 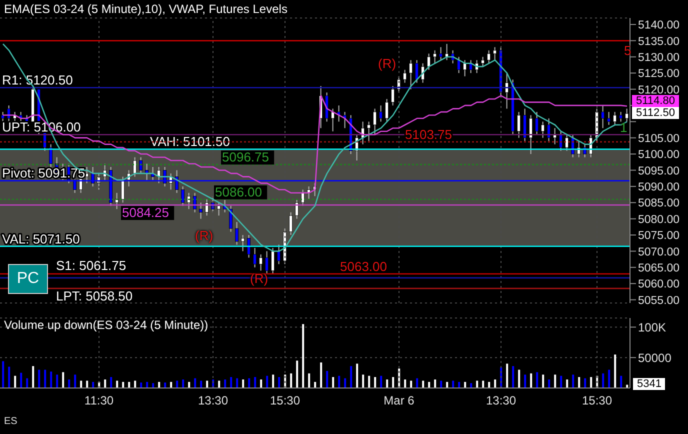 I want to click on chart-title: EMA(ES 03-24 (5 Minute),10), VWAP, Futures Levels, so click(x=146, y=9).